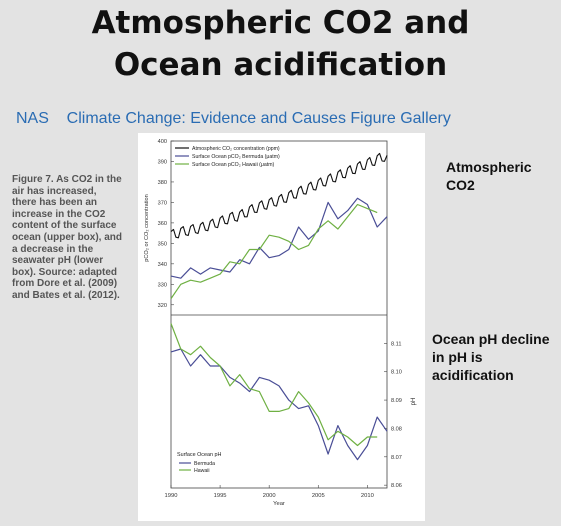  Describe the element at coordinates (162, 285) in the screenshot. I see `top-y-tick-label: 330` at that location.